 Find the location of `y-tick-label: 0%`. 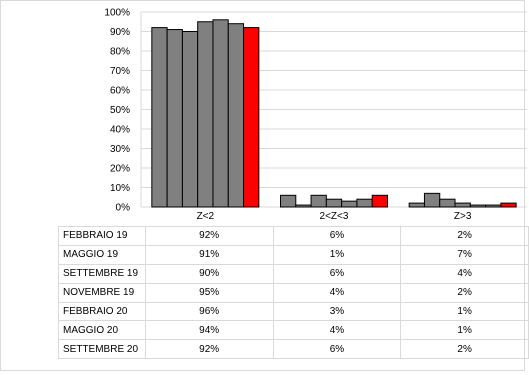

y-tick-label: 0% is located at coordinates (123, 208).